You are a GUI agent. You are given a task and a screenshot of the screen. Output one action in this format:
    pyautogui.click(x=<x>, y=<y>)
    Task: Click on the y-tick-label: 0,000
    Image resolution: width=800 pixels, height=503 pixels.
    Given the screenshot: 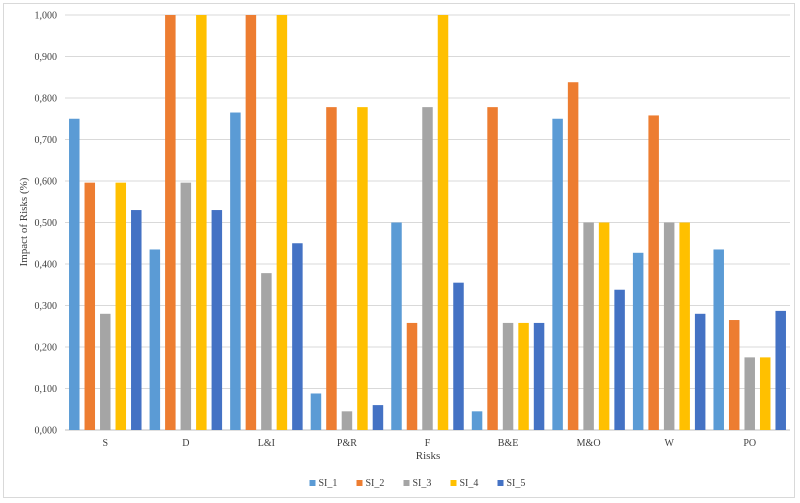 What is the action you would take?
    pyautogui.click(x=46, y=431)
    